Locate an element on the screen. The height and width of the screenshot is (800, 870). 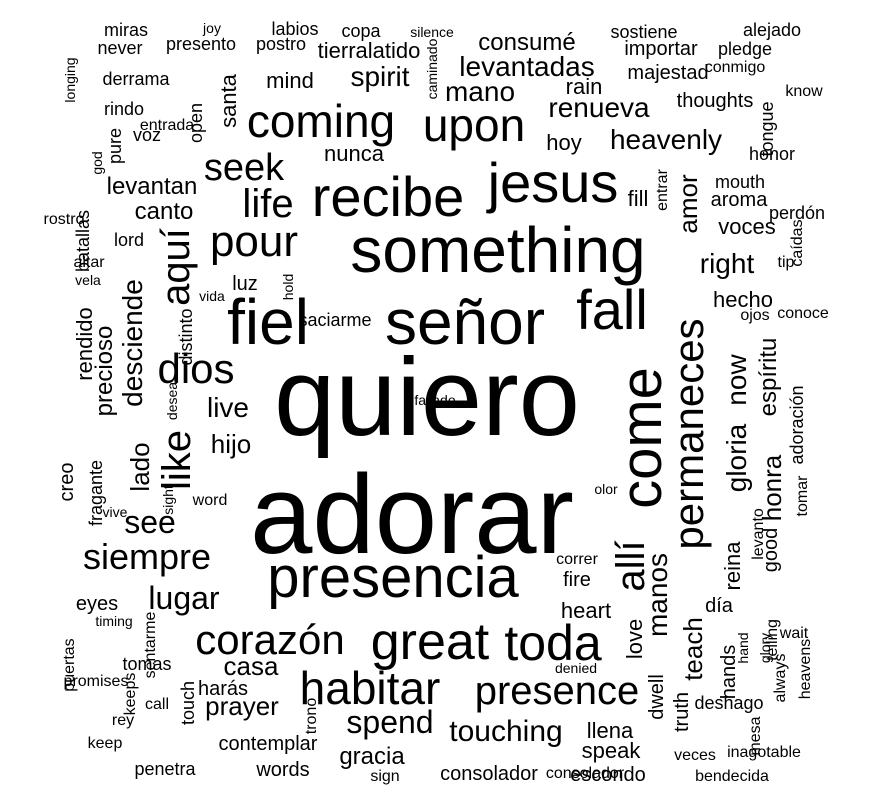
word-18: life is located at coordinates (268, 204).